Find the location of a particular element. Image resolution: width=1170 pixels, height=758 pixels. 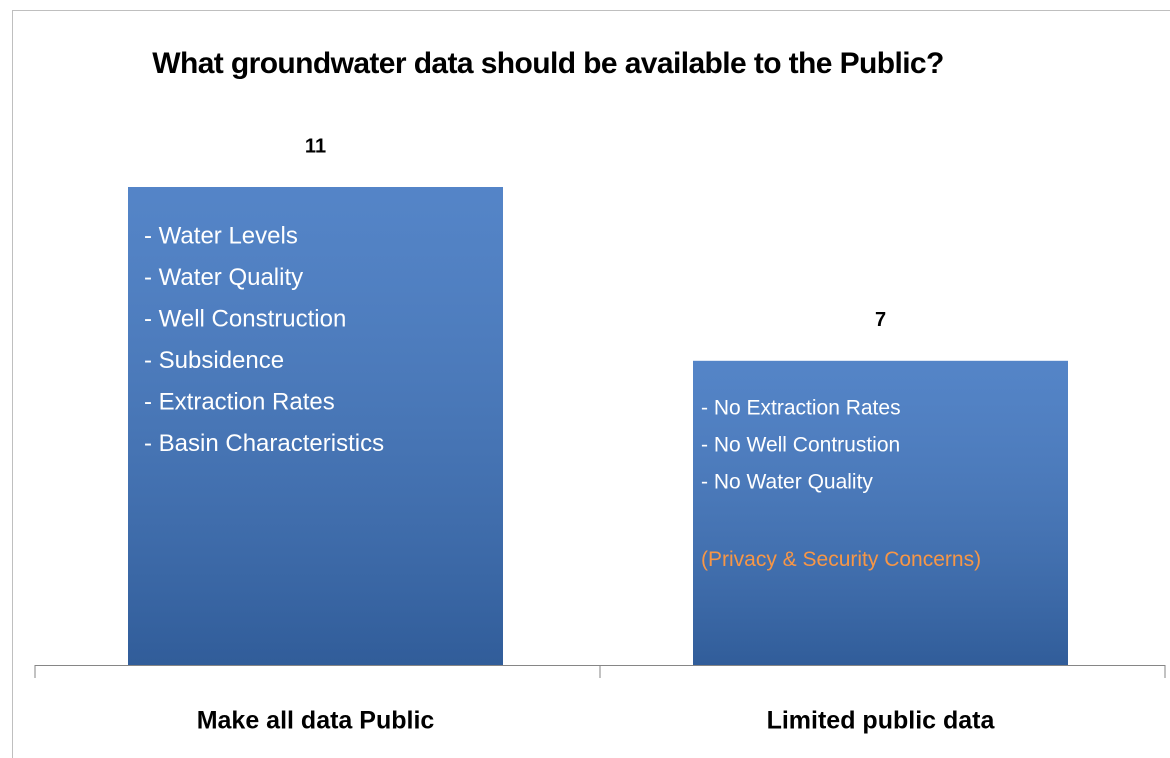

annotation-line: - Subsidence is located at coordinates (214, 360).